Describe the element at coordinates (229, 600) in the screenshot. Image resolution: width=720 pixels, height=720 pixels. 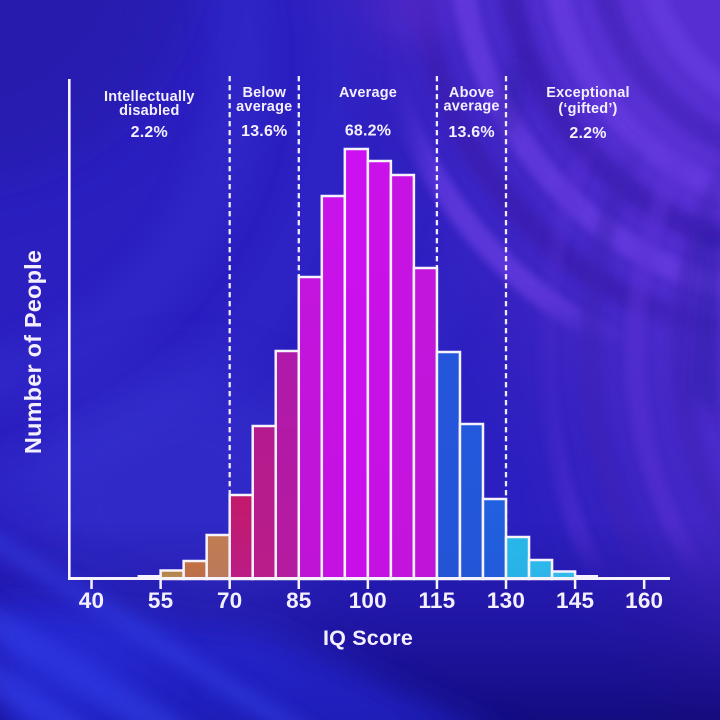
I see `svg-text: 70` at that location.